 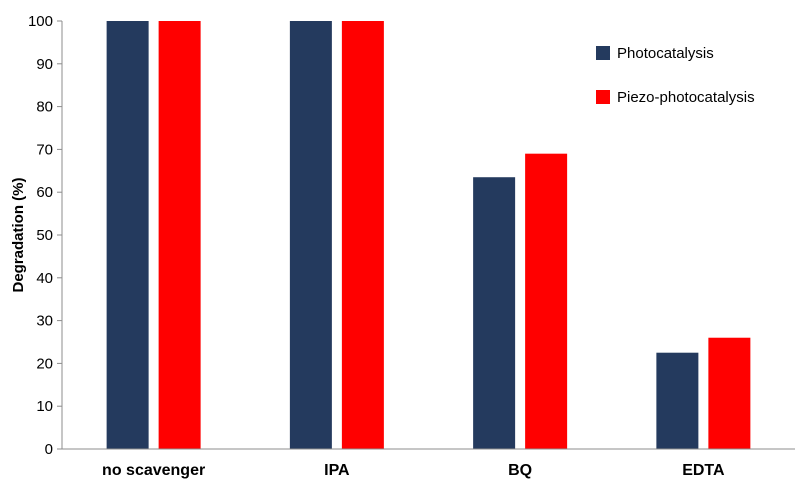 I want to click on y-tick-label: 60, so click(x=44, y=192).